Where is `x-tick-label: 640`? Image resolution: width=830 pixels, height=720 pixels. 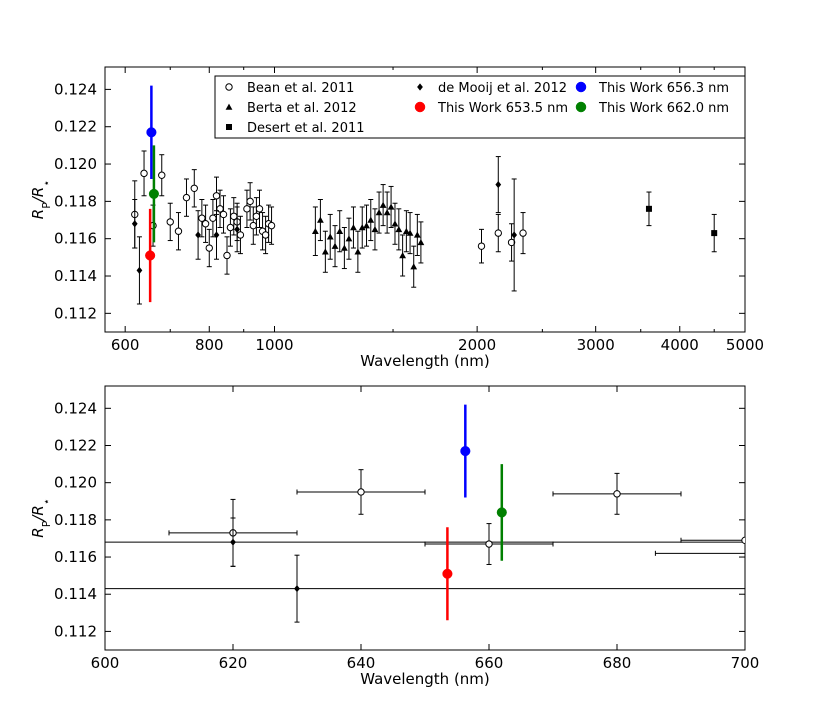 x-tick-label: 640 is located at coordinates (361, 663).